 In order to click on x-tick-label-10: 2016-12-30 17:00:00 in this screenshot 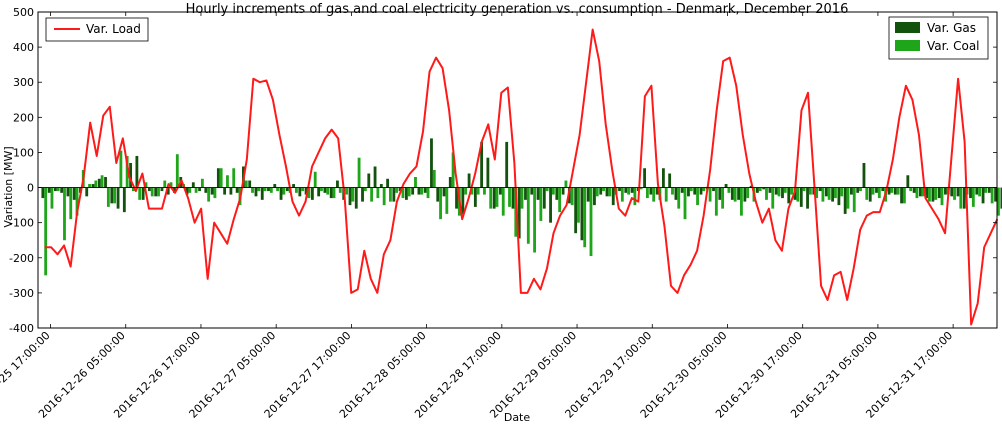, I will do `click(759, 375)`.